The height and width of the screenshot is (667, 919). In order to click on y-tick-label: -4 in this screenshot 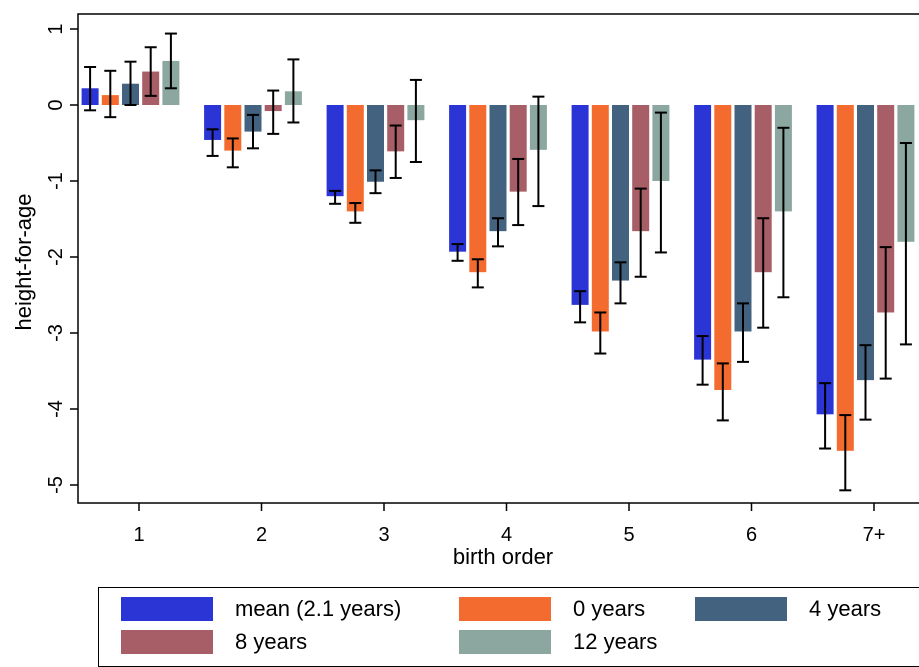, I will do `click(56, 409)`.